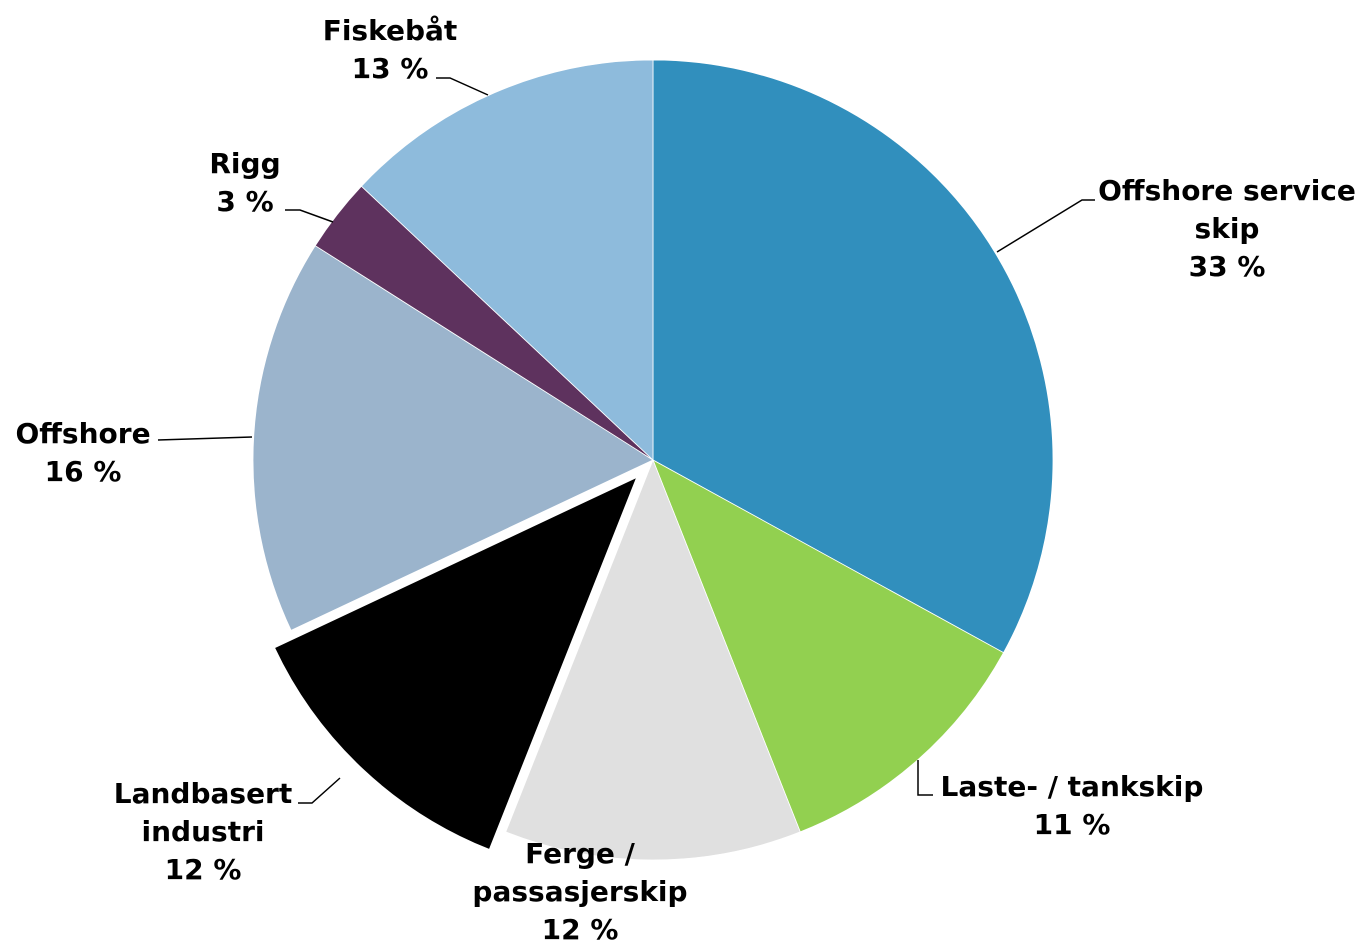 This screenshot has height=949, width=1363. I want to click on category-label: Ferge / passasjerskip, so click(580, 872).